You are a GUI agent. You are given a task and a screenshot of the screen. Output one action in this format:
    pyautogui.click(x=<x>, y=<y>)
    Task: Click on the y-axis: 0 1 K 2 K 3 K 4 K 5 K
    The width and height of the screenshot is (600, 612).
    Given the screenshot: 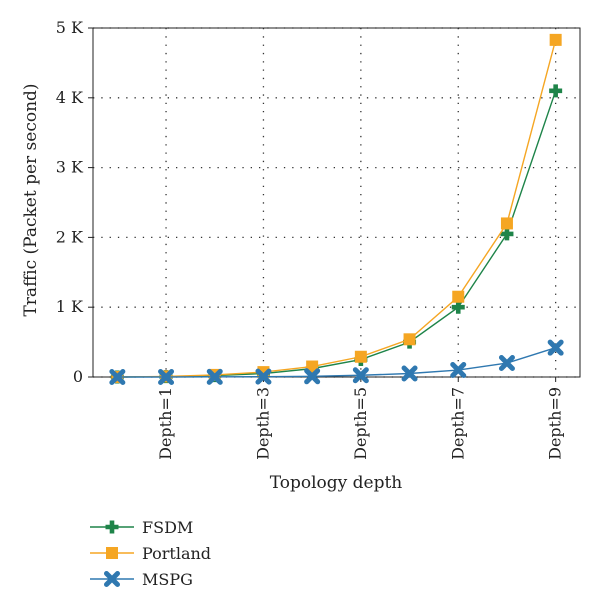 What is the action you would take?
    pyautogui.click(x=74, y=202)
    